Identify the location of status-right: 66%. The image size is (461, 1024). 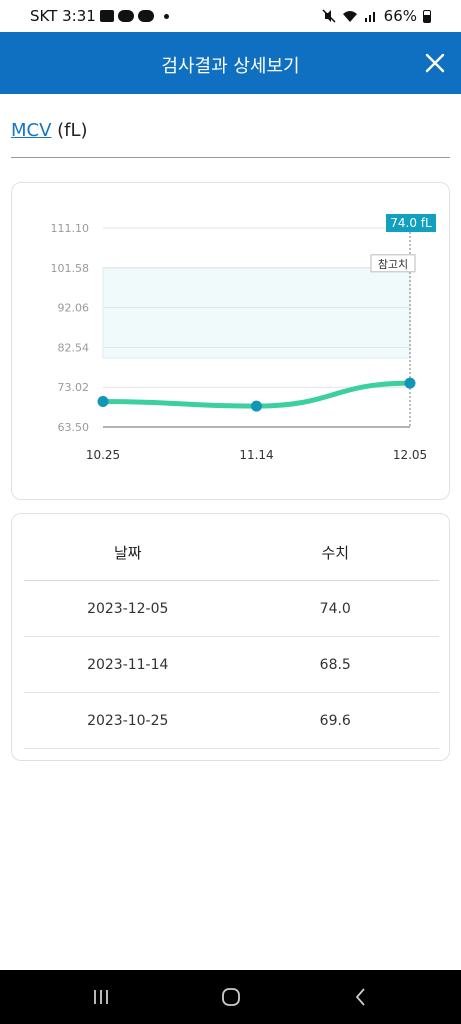
(376, 16).